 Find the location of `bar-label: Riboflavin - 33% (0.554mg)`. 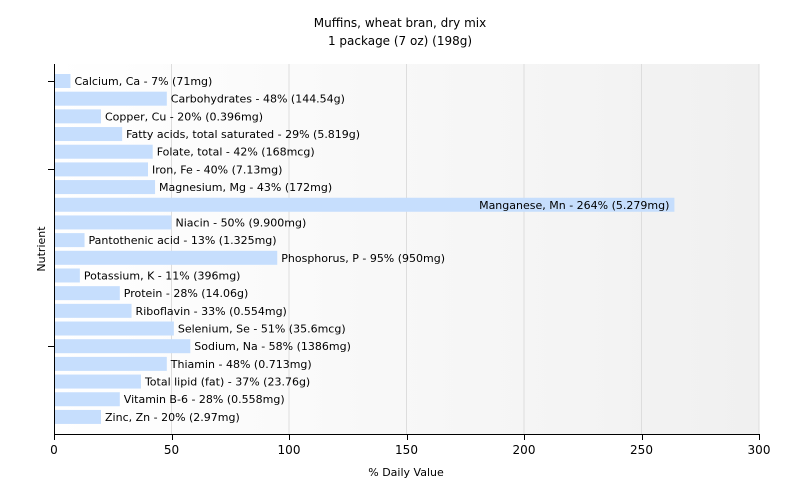

bar-label: Riboflavin - 33% (0.554mg) is located at coordinates (211, 311).